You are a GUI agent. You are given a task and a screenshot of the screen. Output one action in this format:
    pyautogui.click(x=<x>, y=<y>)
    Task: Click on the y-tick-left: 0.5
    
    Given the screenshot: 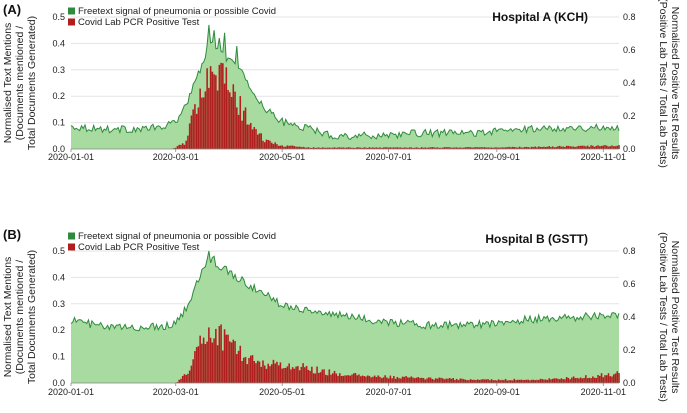 What is the action you would take?
    pyautogui.click(x=58, y=251)
    